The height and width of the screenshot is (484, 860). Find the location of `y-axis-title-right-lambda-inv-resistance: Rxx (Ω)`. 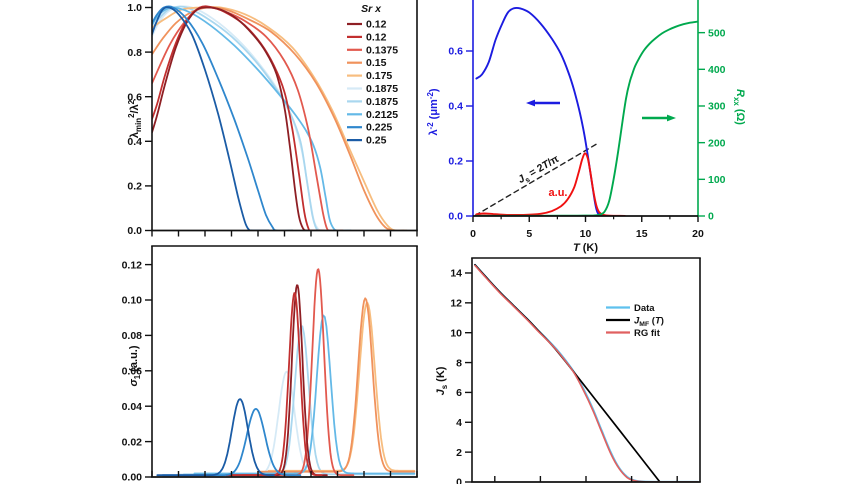

y-axis-title-right-lambda-inv-resistance: Rxx (Ω) is located at coordinates (739, 107).